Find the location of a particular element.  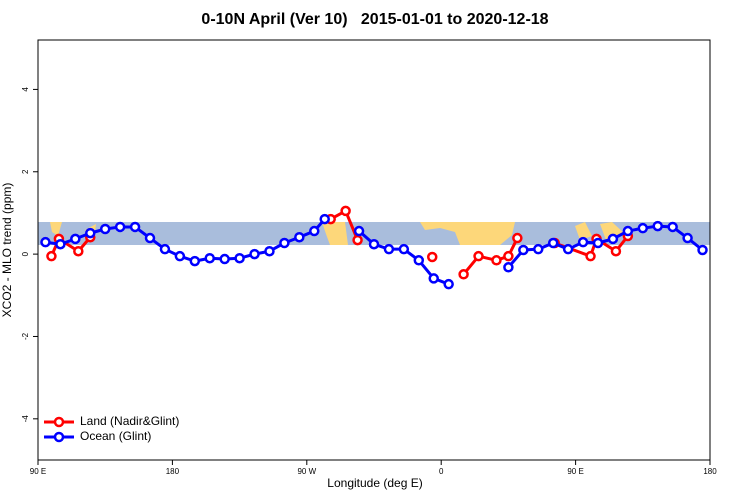

legend-label: Ocean (Glint) is located at coordinates (115, 436).